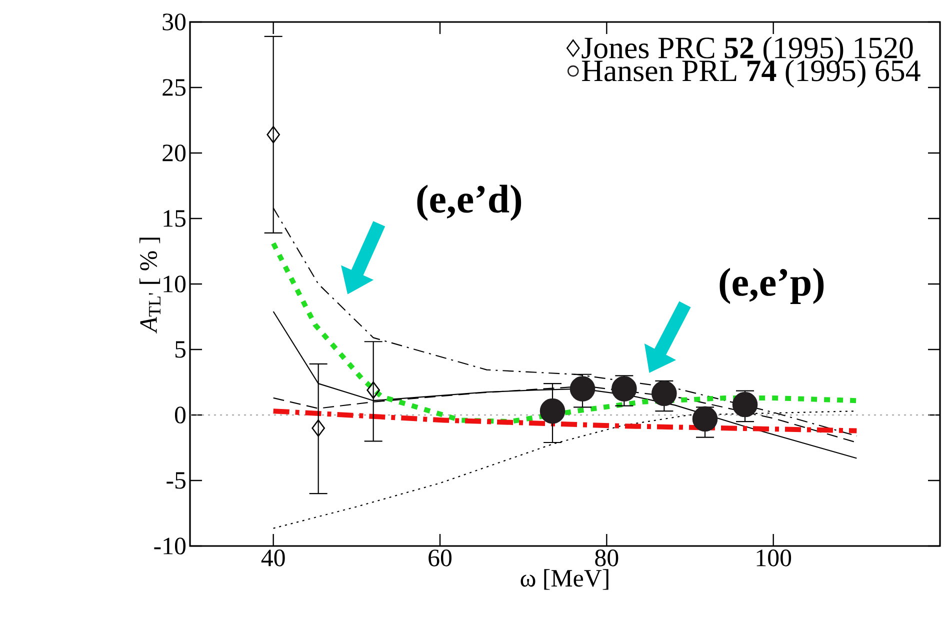 The height and width of the screenshot is (640, 947). I want to click on annotation: (e,e’p), so click(772, 286).